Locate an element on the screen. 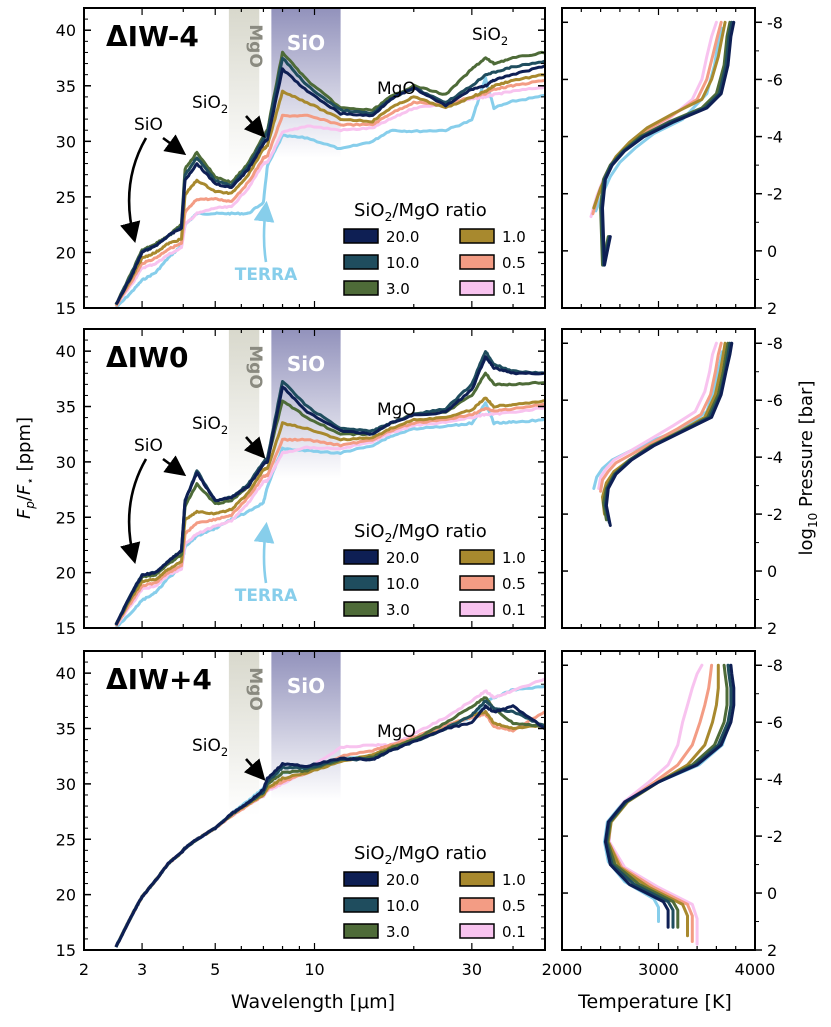 The width and height of the screenshot is (831, 1027). legend-label: 10.0 is located at coordinates (402, 584).